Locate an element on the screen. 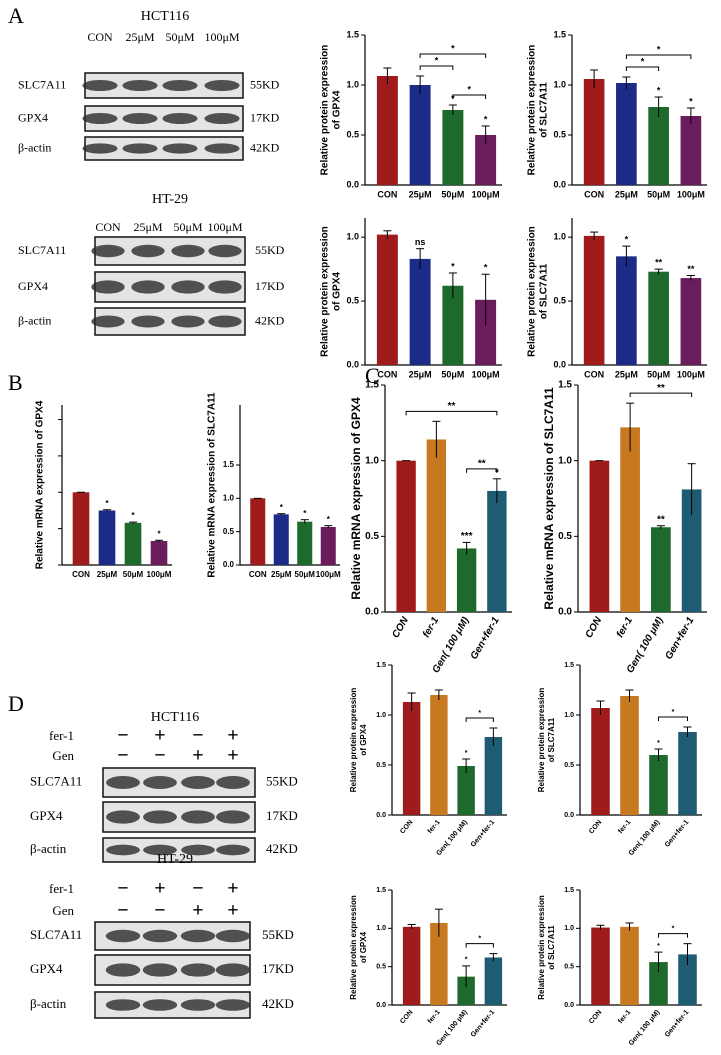 The image size is (721, 1055). blot-title: HCT116 is located at coordinates (165, 16).